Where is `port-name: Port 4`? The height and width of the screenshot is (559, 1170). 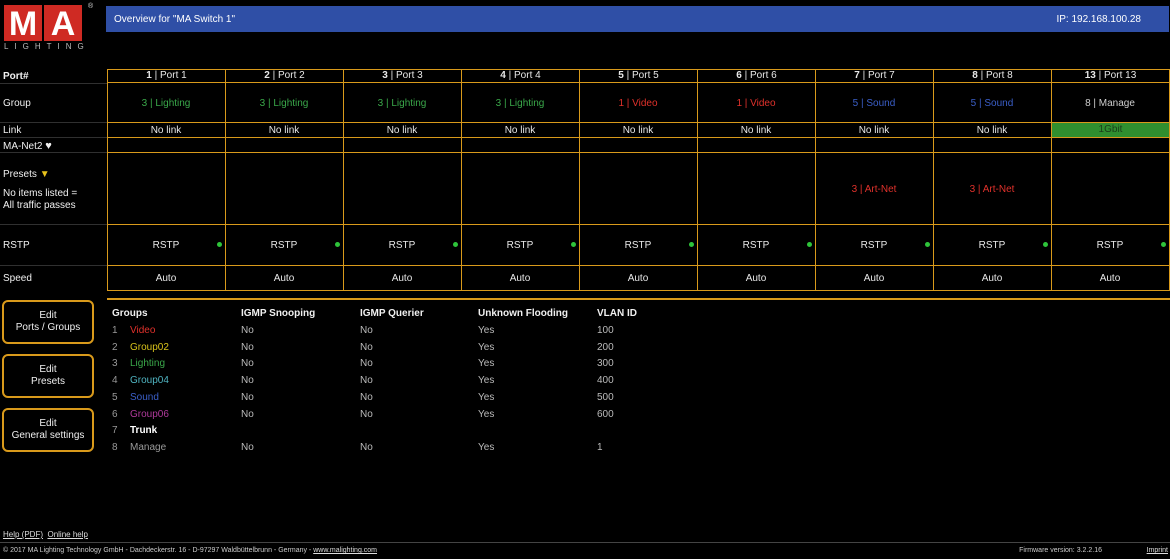 port-name: Port 4 is located at coordinates (527, 75).